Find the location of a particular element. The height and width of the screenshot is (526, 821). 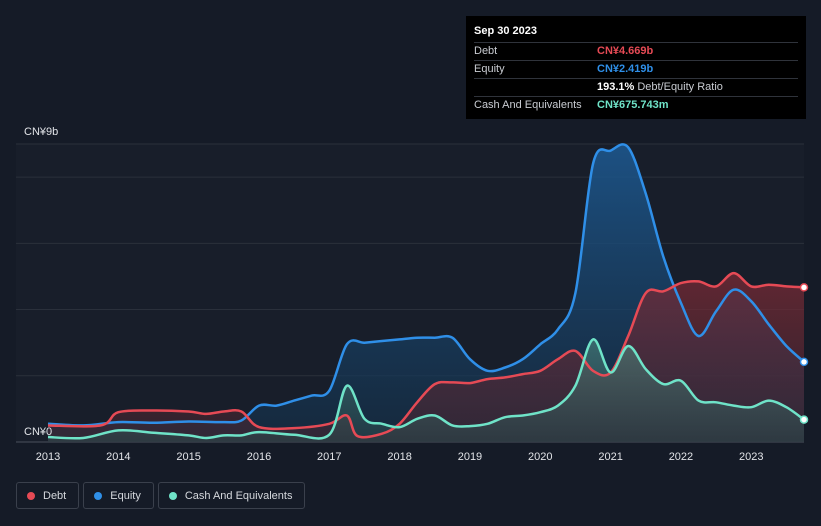

tooltip-row-equity: Equity CN¥2.419b is located at coordinates (636, 69).